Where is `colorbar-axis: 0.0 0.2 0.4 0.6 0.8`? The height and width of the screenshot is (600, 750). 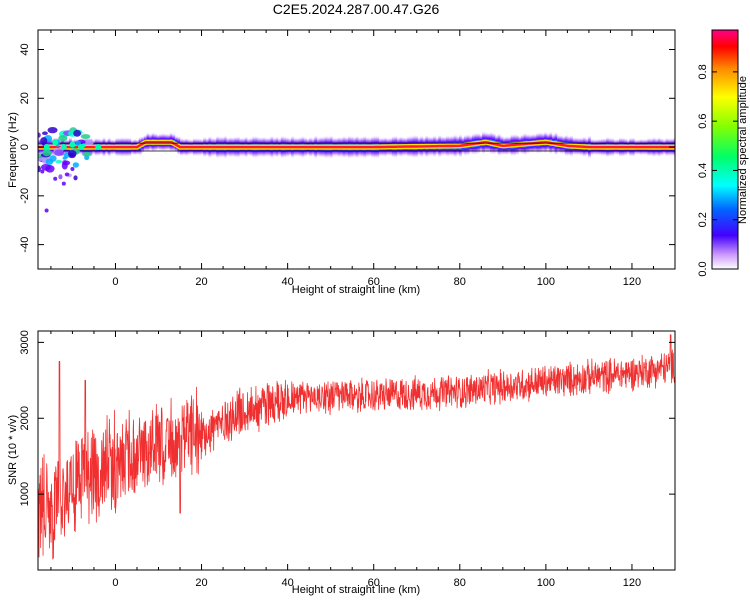 colorbar-axis: 0.0 0.2 0.4 0.6 0.8 is located at coordinates (717, 170).